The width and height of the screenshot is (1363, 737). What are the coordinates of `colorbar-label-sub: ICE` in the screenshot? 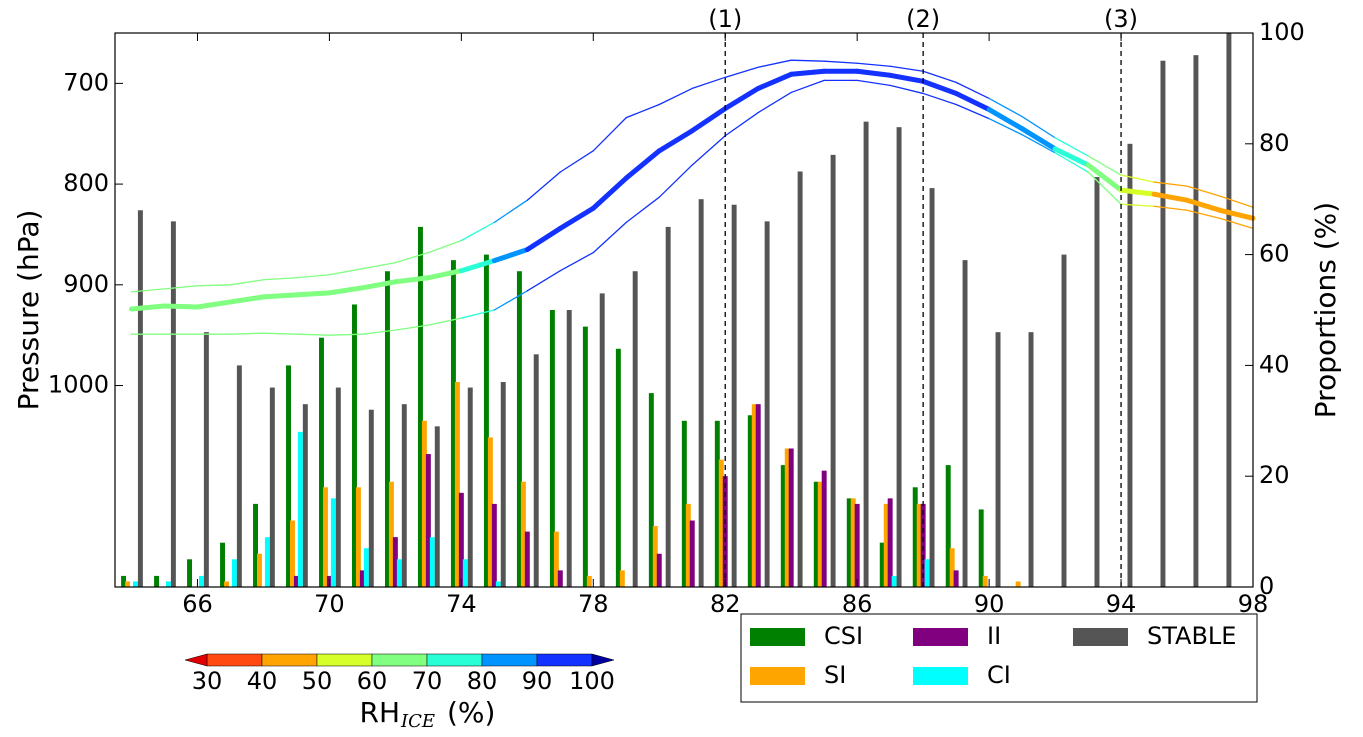 It's located at (417, 721).